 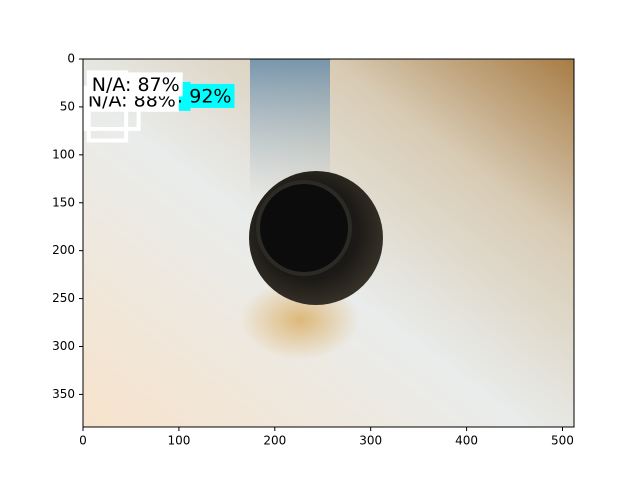 I want to click on y-tick-label: 200, so click(x=63, y=250).